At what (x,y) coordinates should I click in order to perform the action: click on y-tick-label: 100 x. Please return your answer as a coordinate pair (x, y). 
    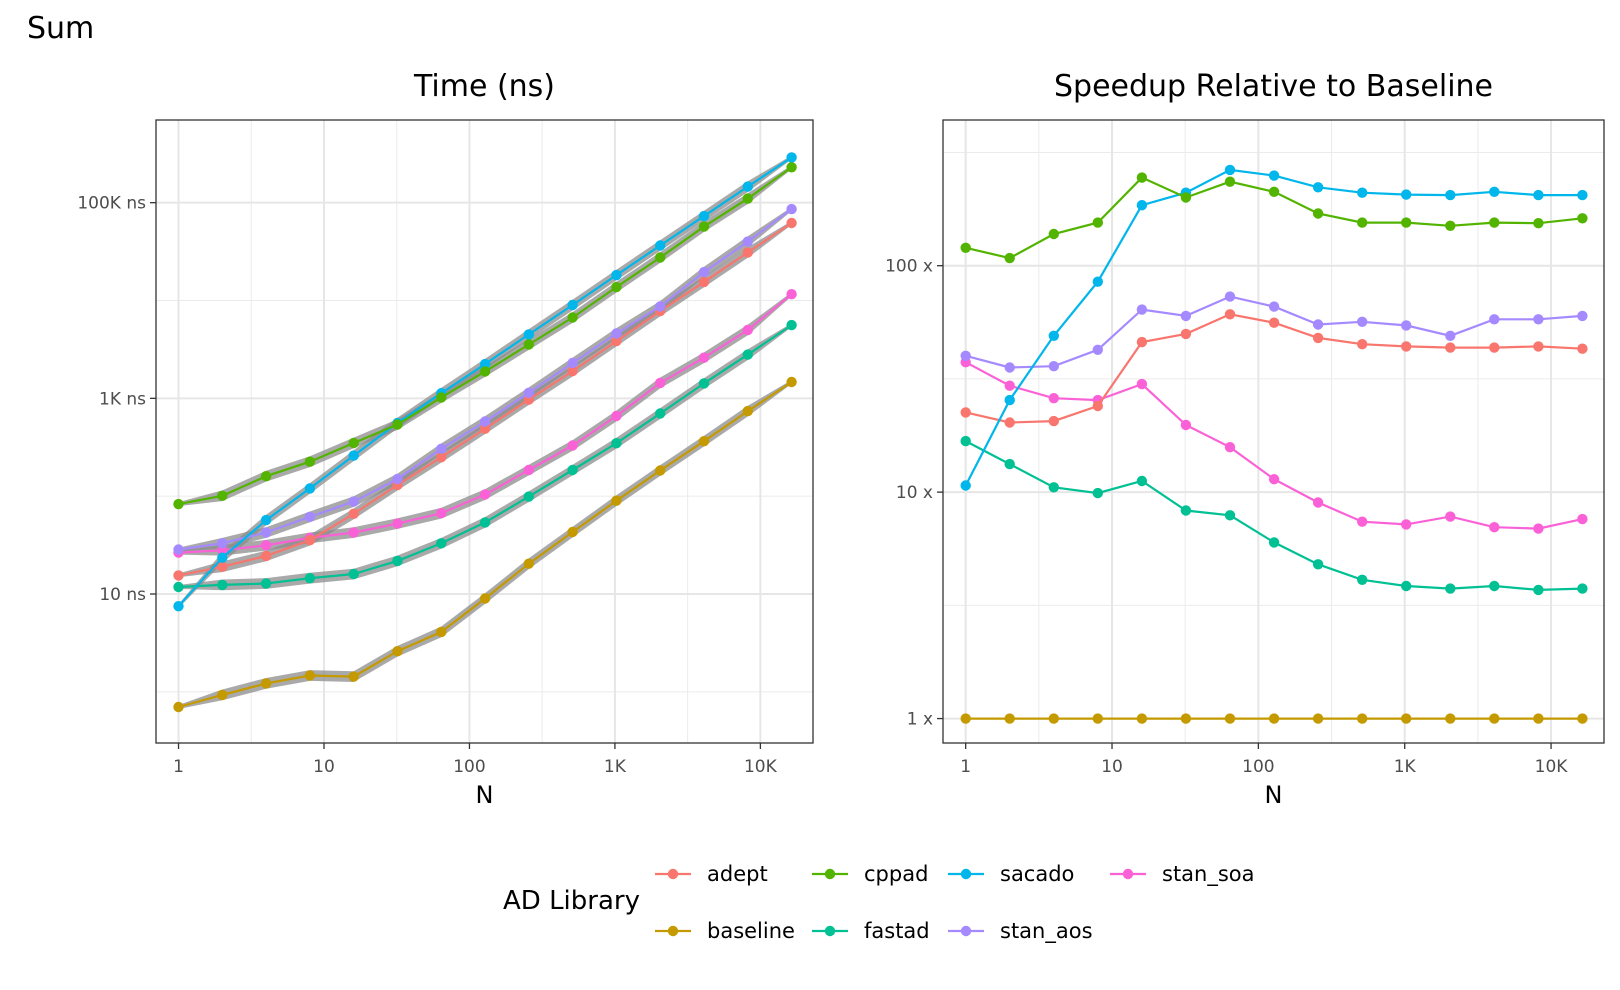
    Looking at the image, I should click on (909, 267).